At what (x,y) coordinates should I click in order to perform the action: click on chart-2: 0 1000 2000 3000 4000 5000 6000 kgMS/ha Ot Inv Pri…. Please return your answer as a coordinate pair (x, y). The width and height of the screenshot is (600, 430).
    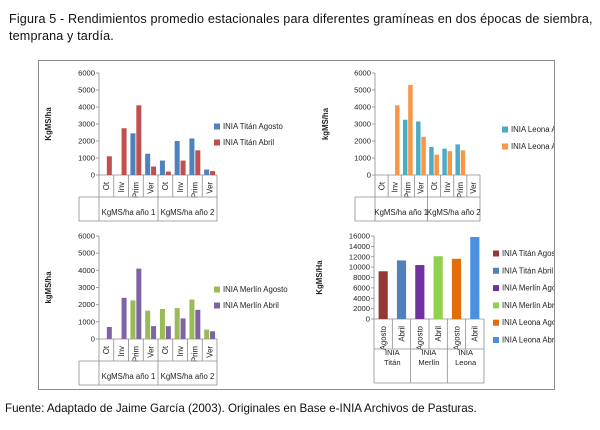
    Looking at the image, I should click on (437, 145).